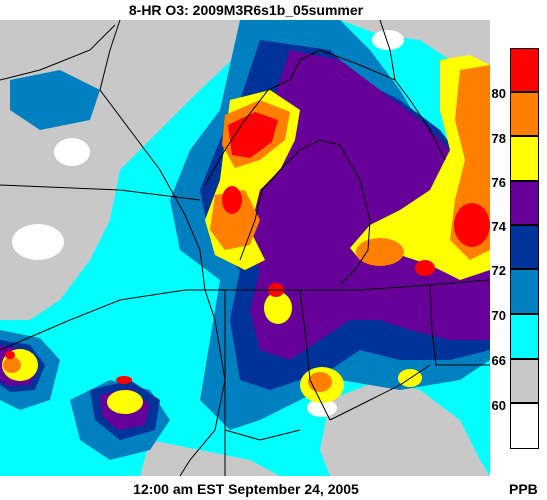 The height and width of the screenshot is (500, 547). Describe the element at coordinates (246, 10) in the screenshot. I see `map-title: 8-HR O3: 2009M3R6s1b_05summer` at that location.